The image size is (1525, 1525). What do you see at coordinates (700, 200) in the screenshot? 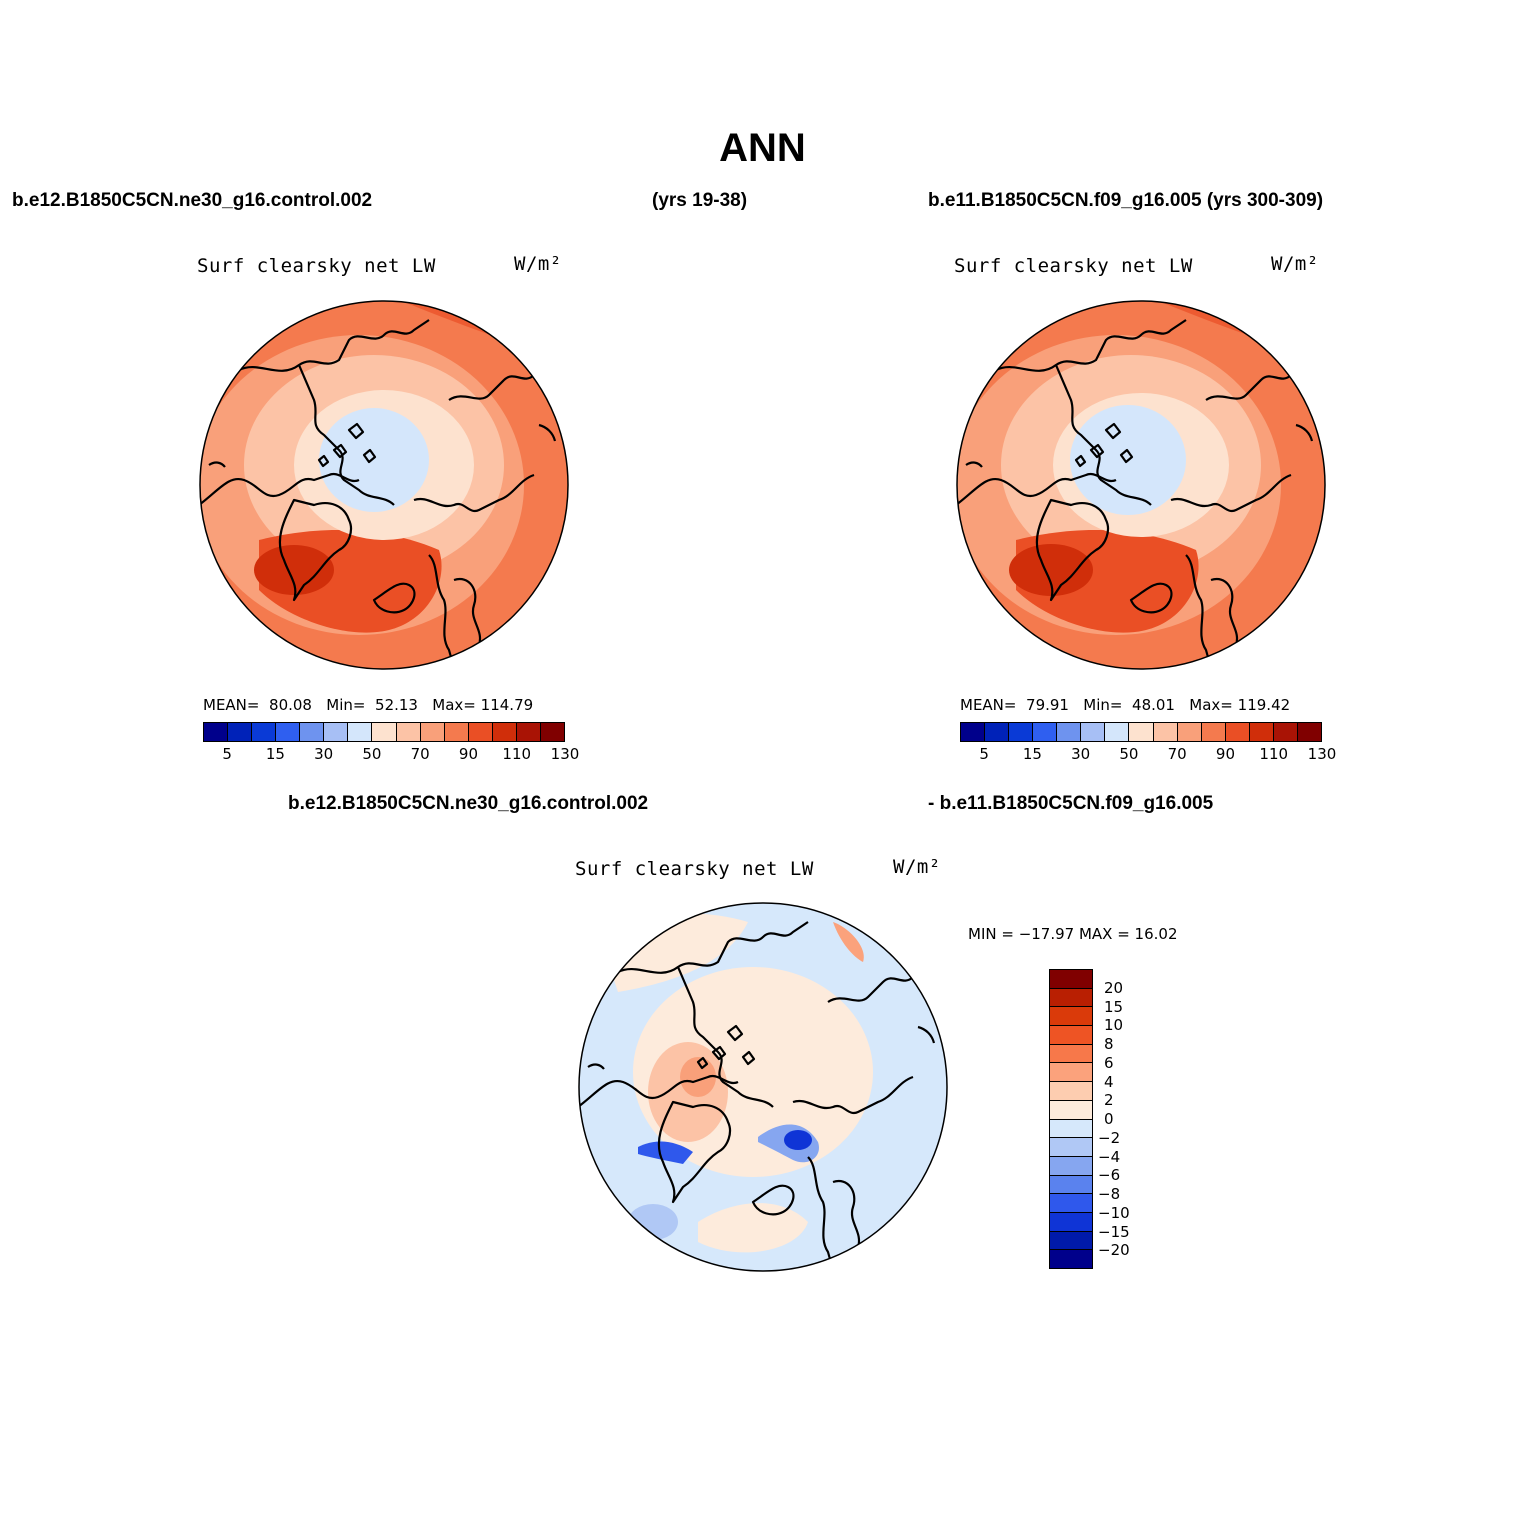
I see `years-label-left: (yrs 19-38)` at bounding box center [700, 200].